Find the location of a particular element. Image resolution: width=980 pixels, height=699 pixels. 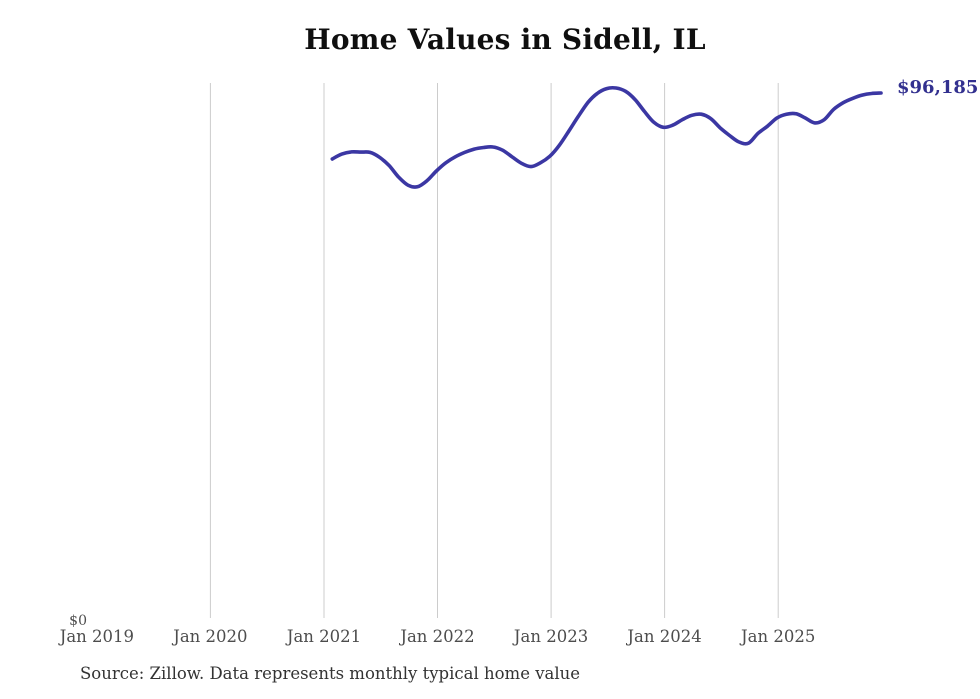

home-value-line is located at coordinates (606, 137).